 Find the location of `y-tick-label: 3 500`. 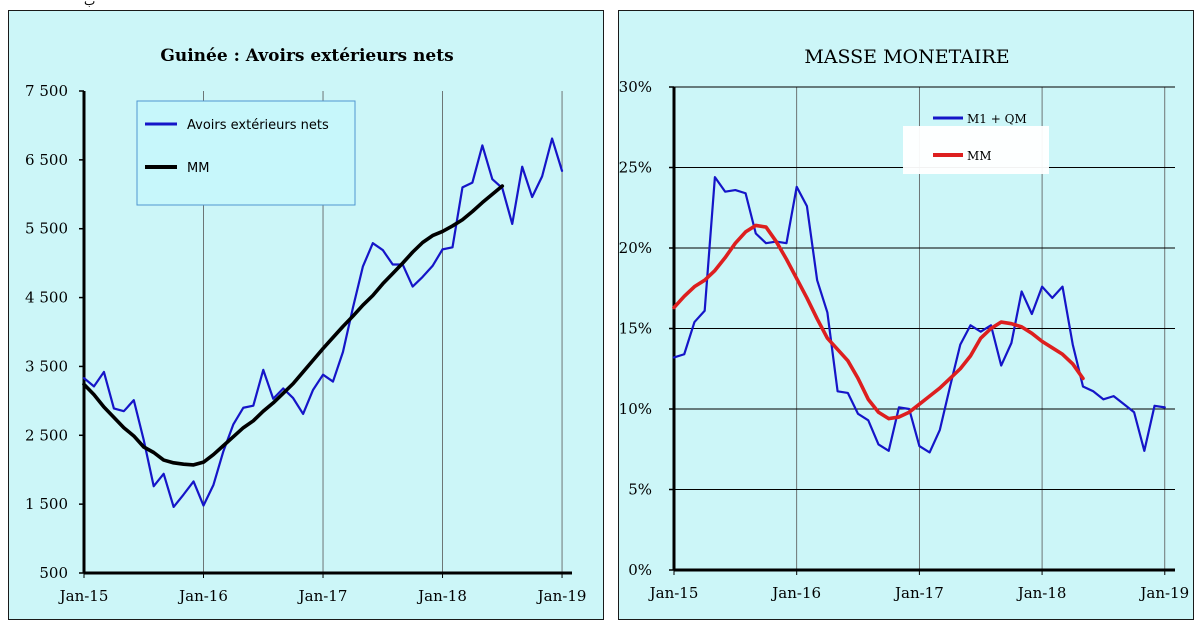

y-tick-label: 3 500 is located at coordinates (46, 366).